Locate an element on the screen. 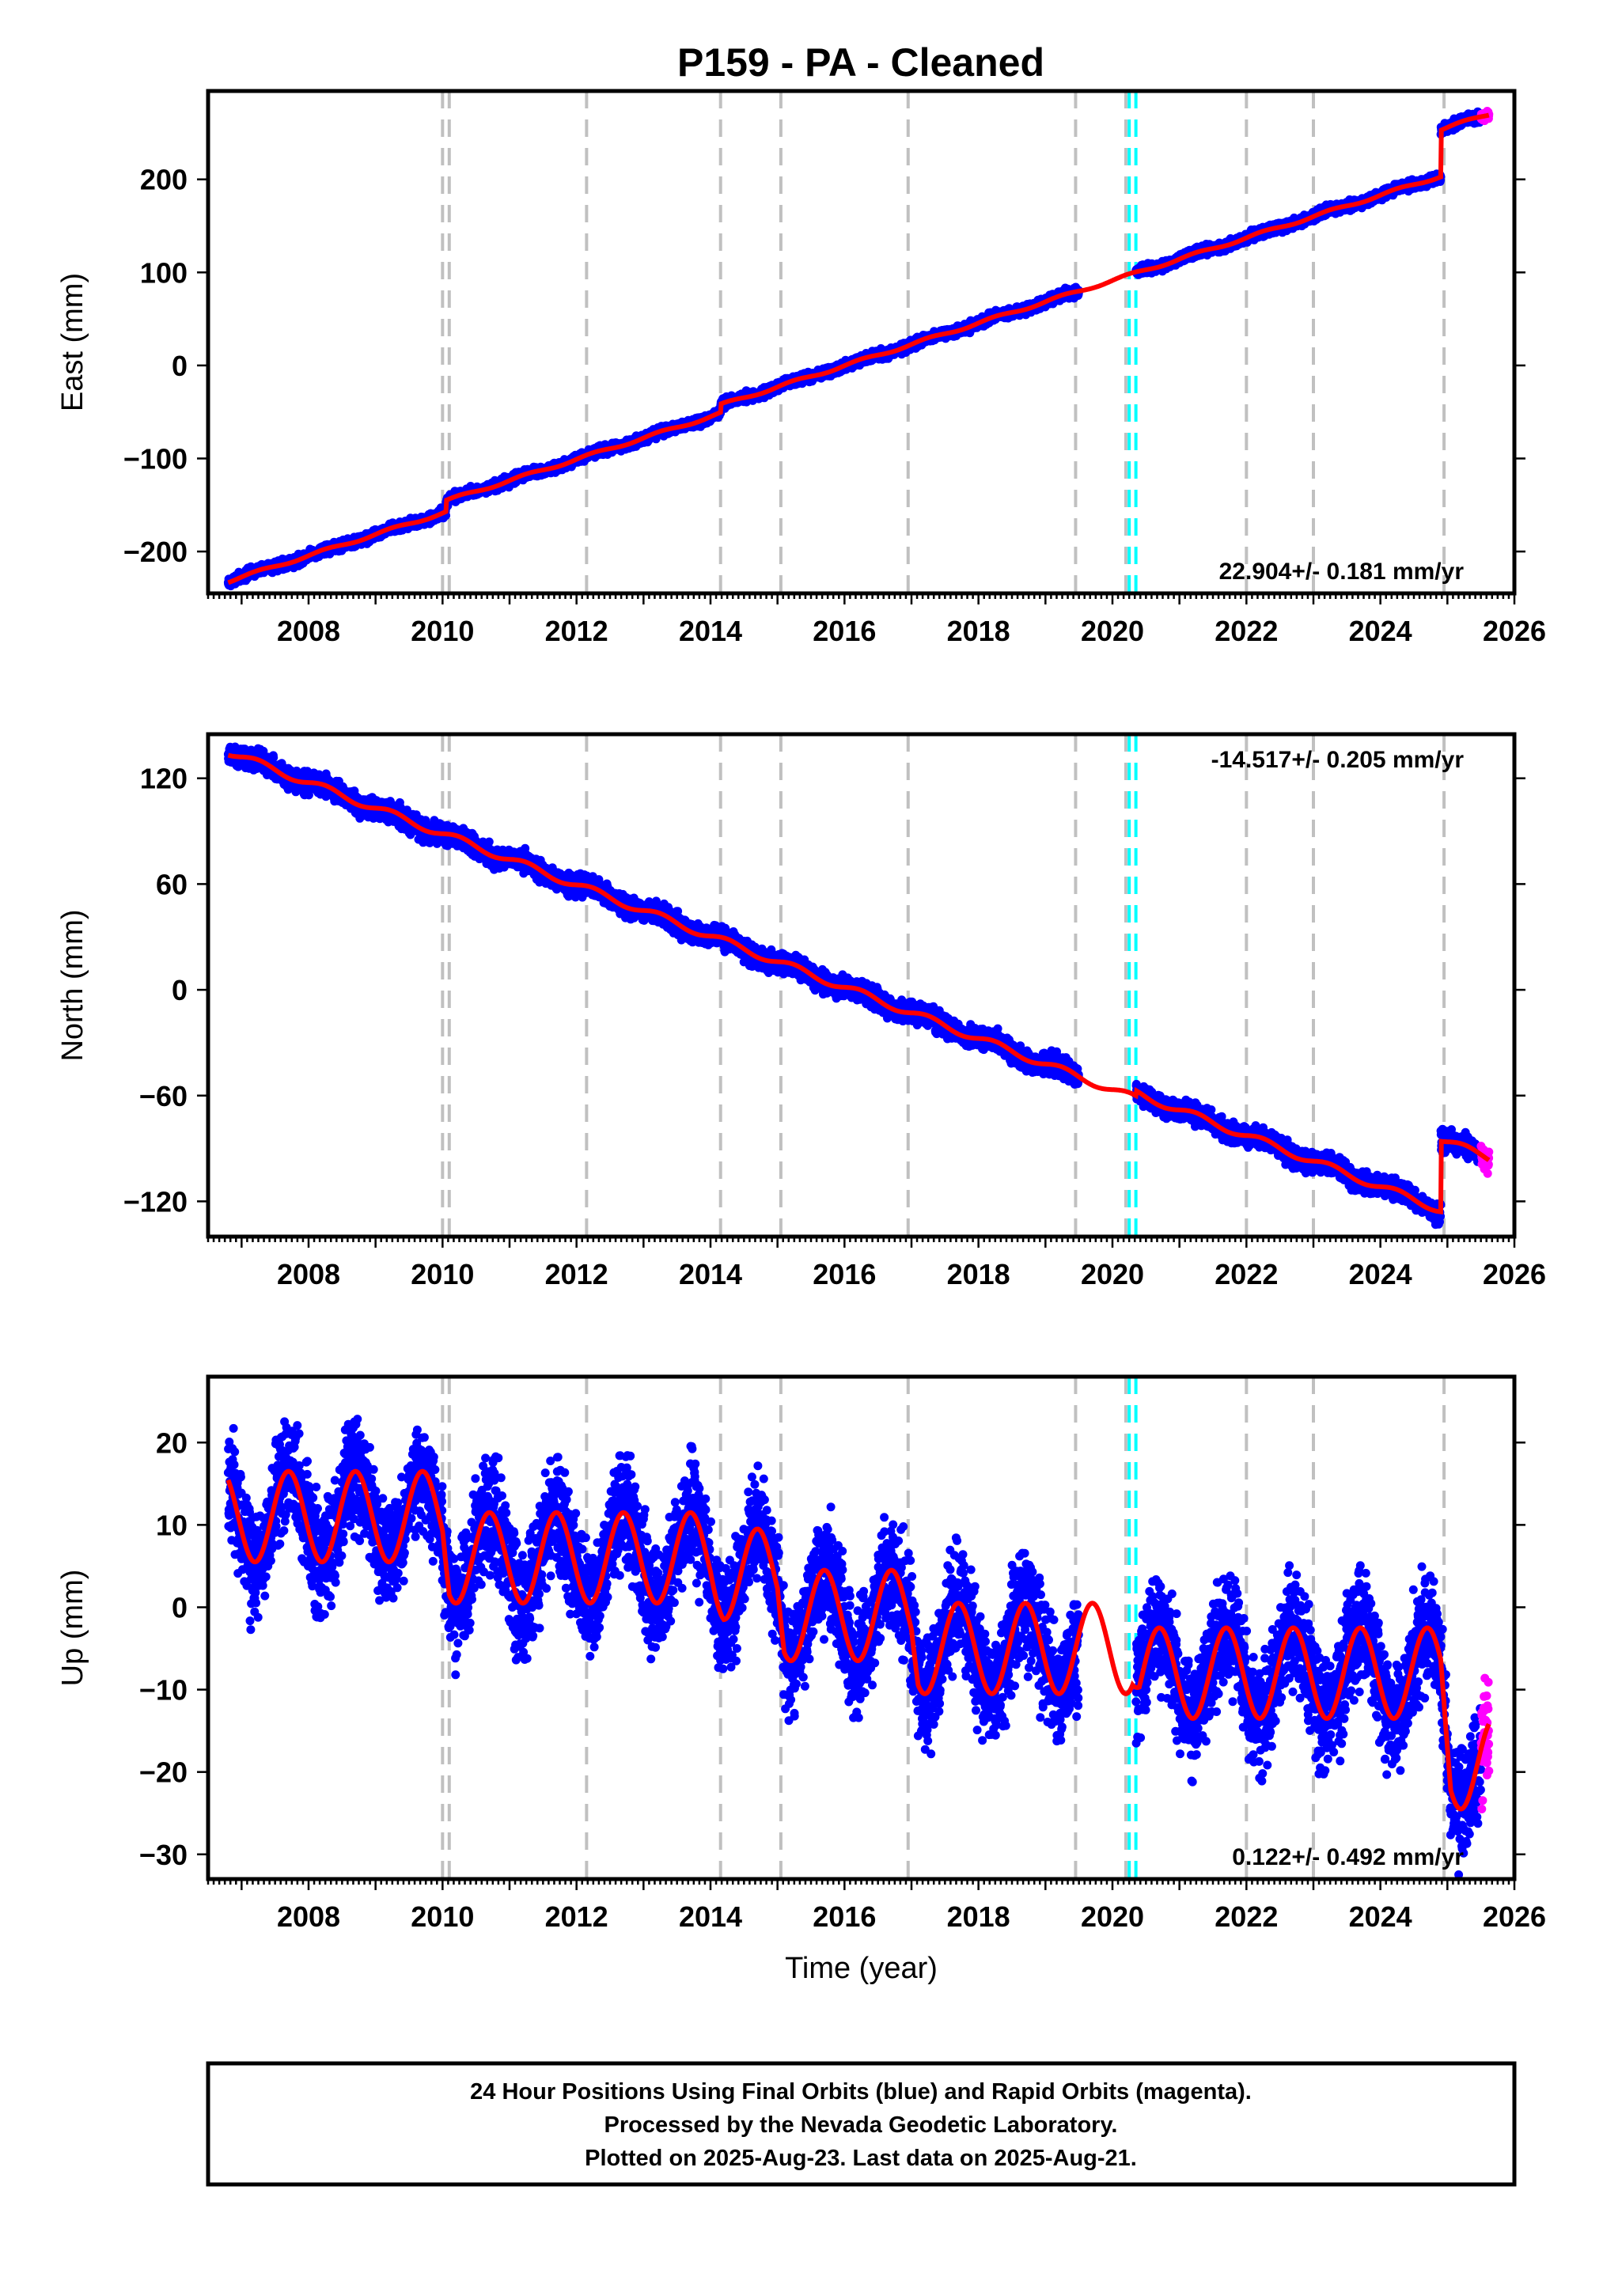  figure-title: P159 - PA - Cleaned is located at coordinates (860, 63).